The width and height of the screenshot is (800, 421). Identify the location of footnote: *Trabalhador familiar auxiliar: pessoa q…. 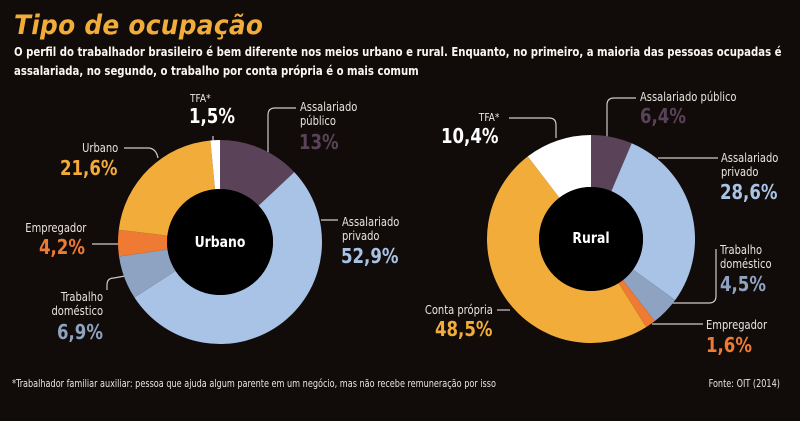
(254, 384).